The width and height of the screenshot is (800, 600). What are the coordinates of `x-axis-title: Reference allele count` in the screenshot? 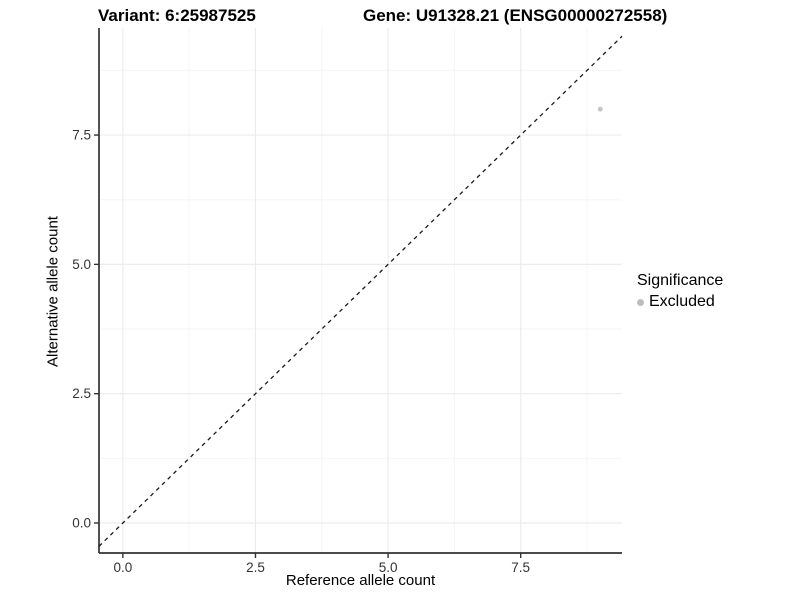 It's located at (360, 580).